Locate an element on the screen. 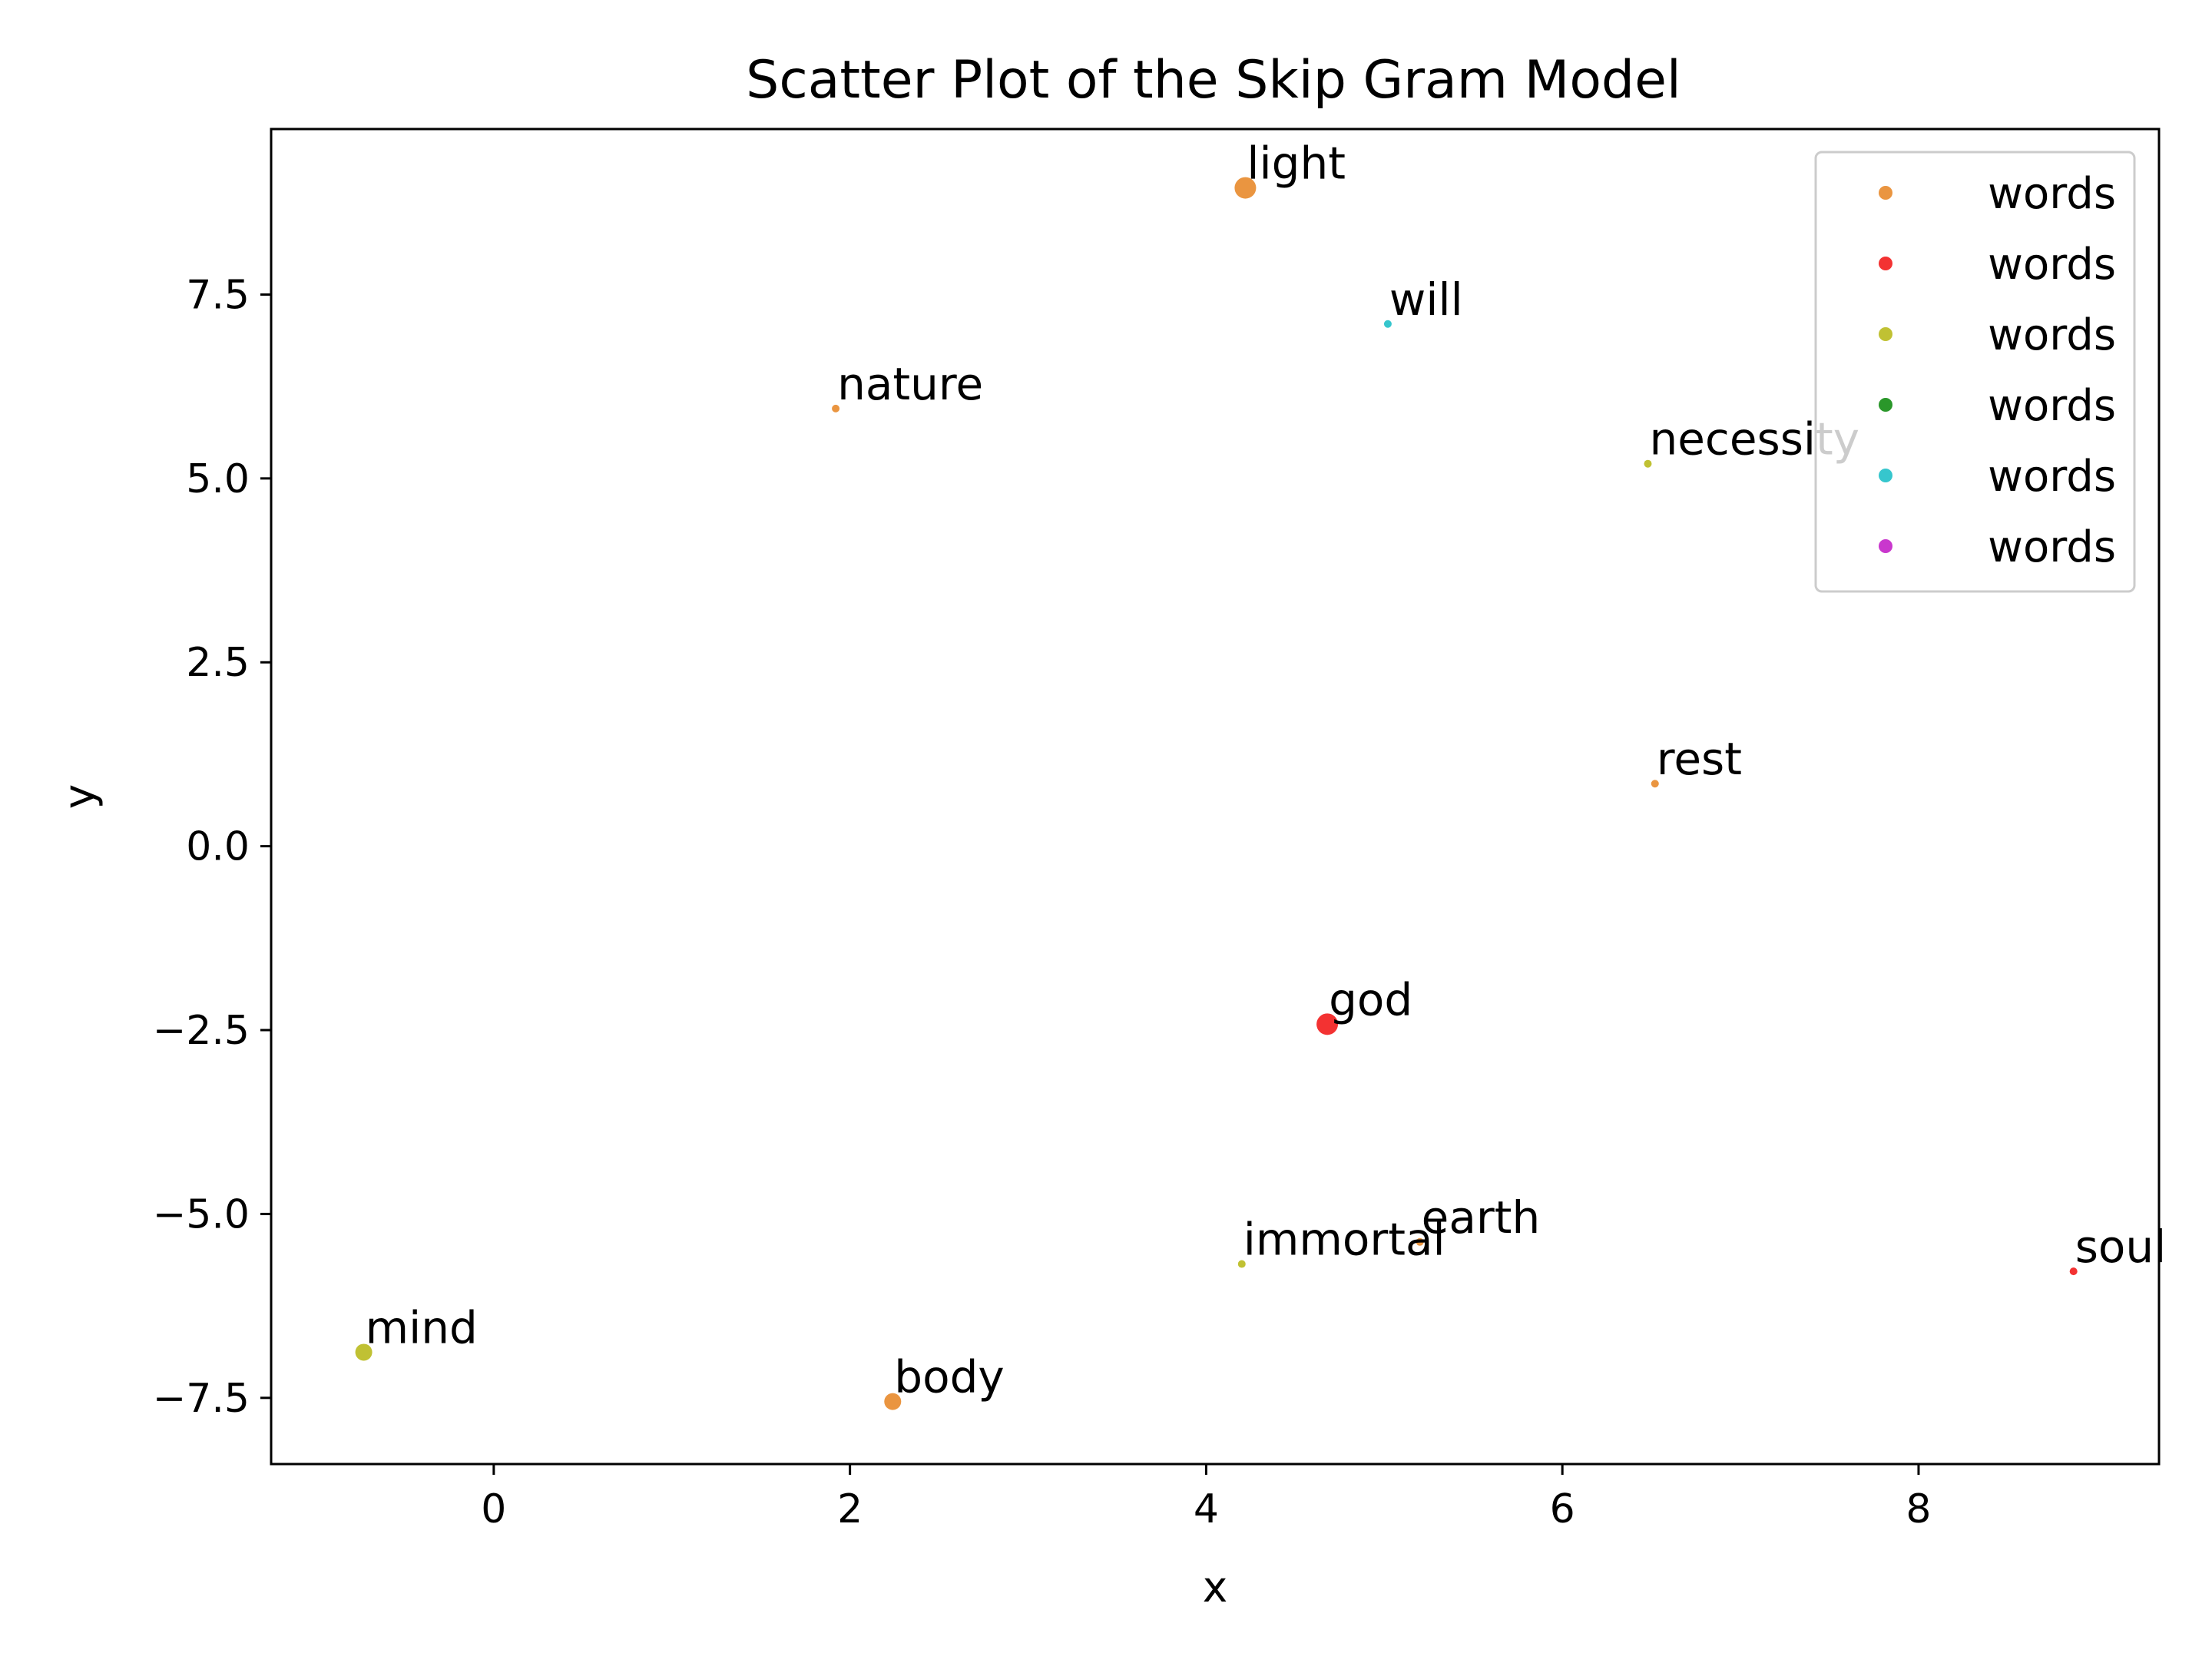 This screenshot has height=1663, width=2212. point-label-soul: soul is located at coordinates (2121, 1247).